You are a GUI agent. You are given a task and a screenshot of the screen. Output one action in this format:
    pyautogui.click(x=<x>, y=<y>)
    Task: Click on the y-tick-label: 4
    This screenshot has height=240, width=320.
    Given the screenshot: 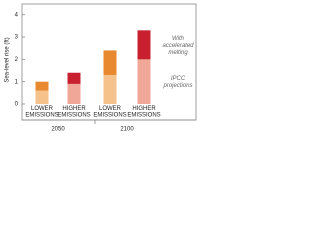 What is the action you would take?
    pyautogui.click(x=17, y=15)
    